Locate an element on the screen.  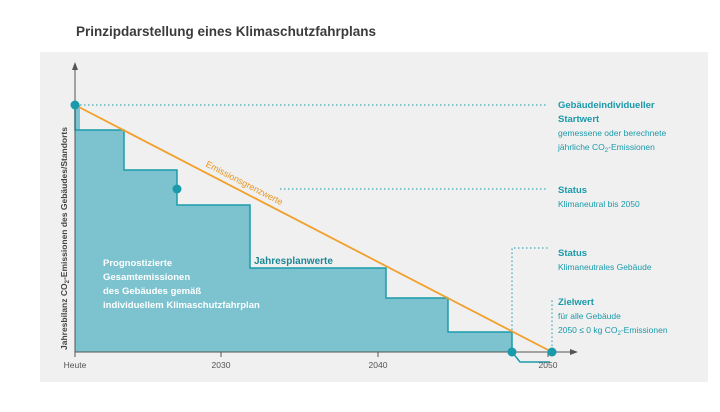
x-axis-arrow is located at coordinates (574, 352).